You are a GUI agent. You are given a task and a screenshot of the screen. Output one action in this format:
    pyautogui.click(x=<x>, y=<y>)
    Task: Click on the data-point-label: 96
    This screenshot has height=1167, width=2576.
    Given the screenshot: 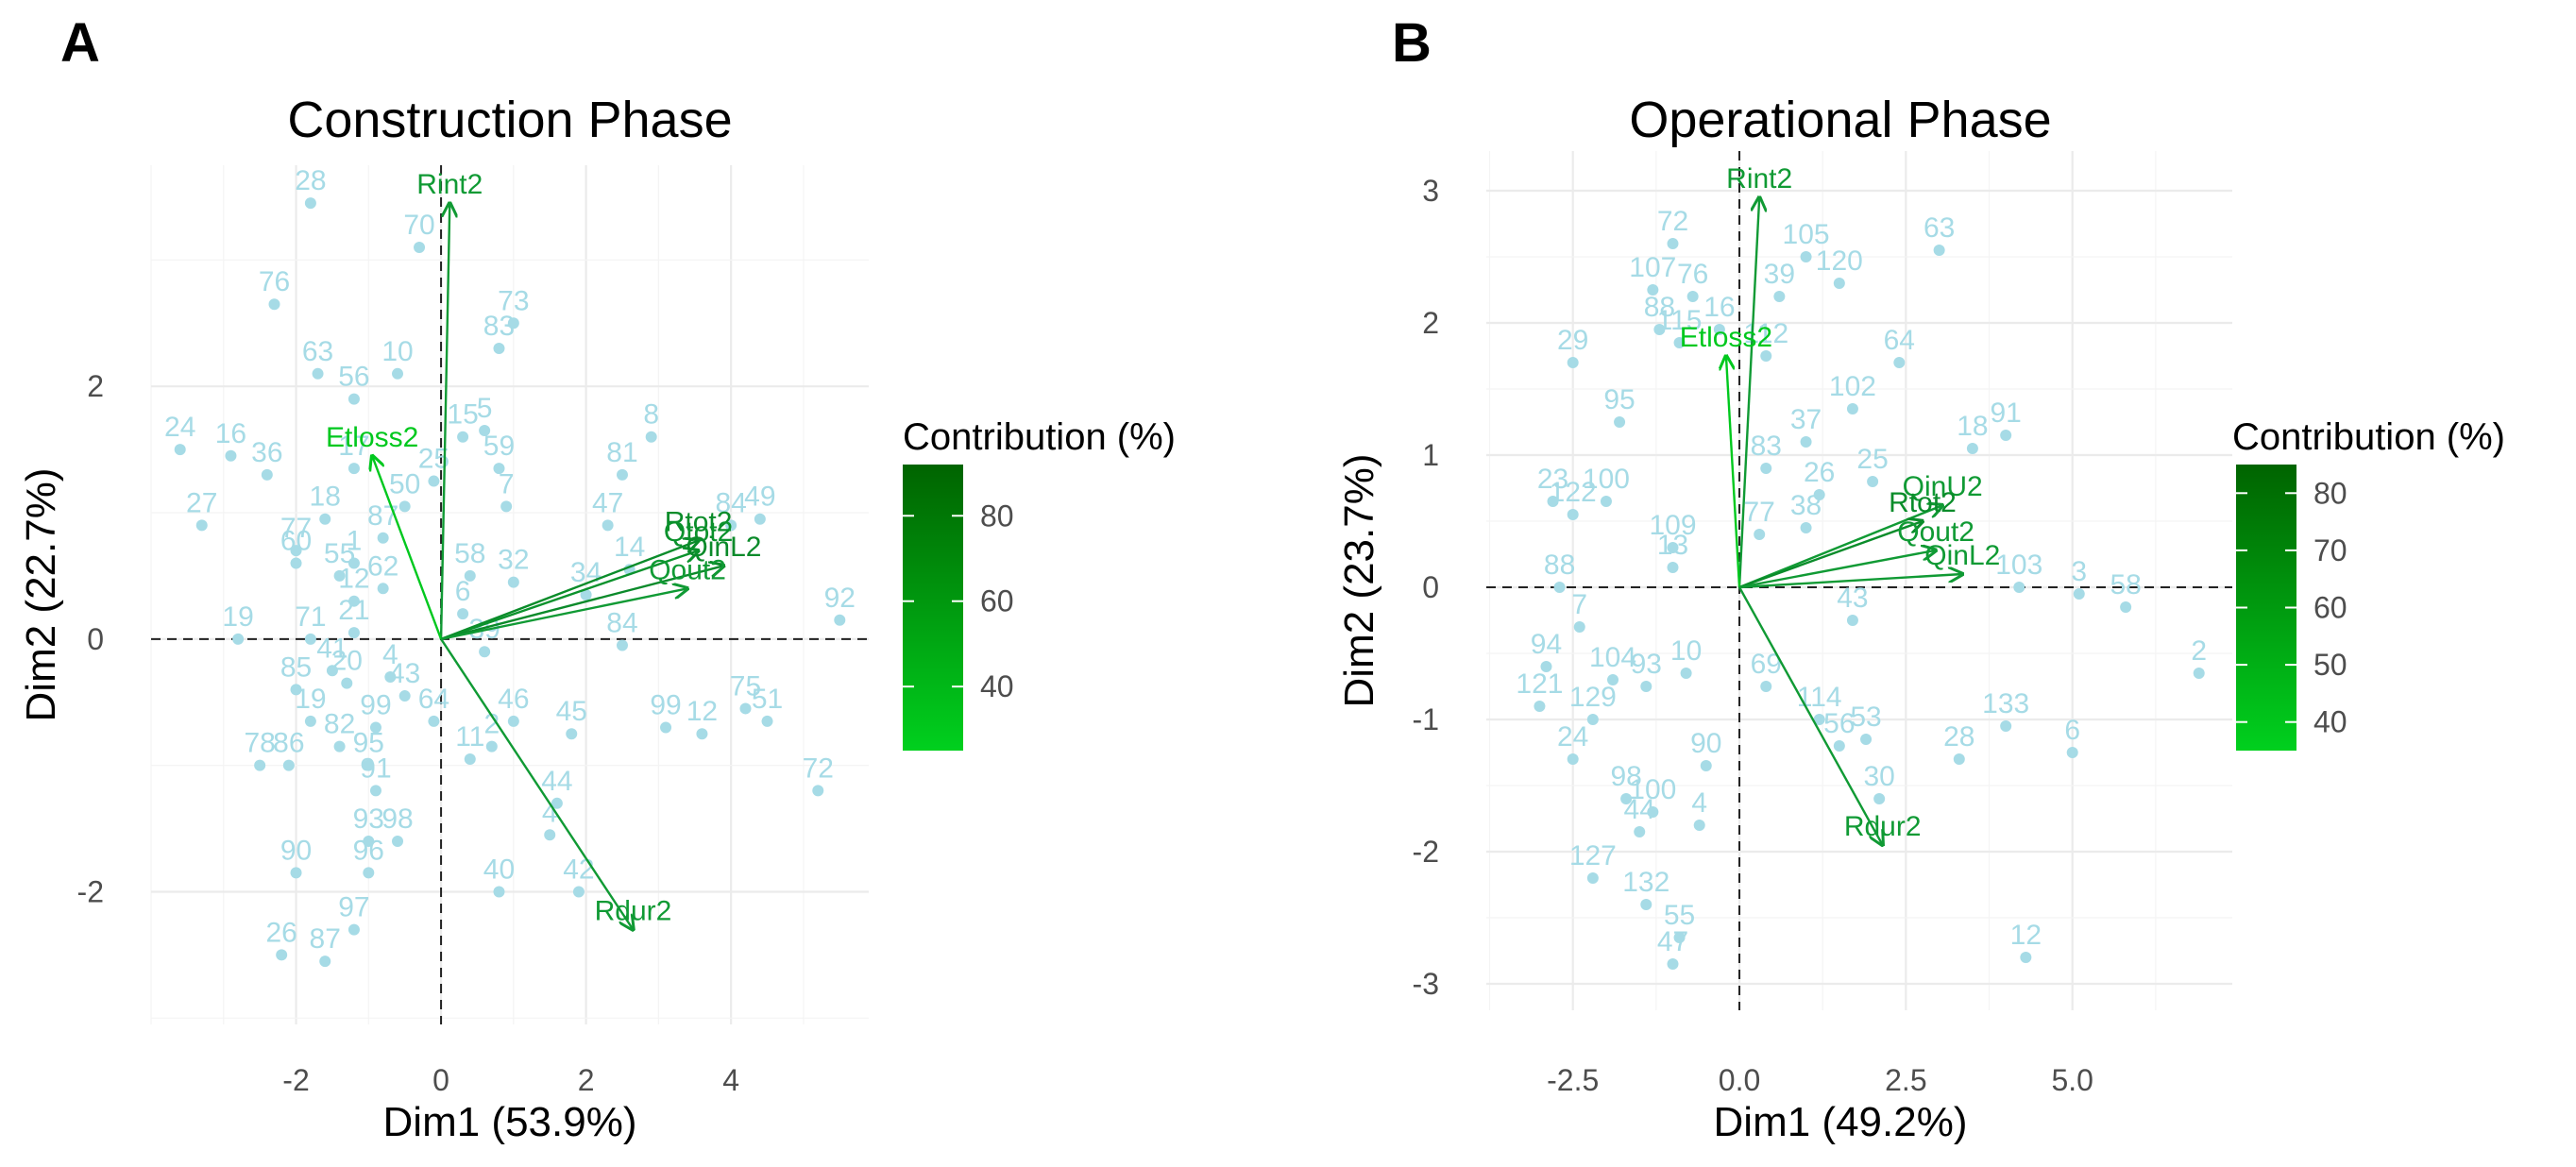 What is the action you would take?
    pyautogui.click(x=368, y=851)
    